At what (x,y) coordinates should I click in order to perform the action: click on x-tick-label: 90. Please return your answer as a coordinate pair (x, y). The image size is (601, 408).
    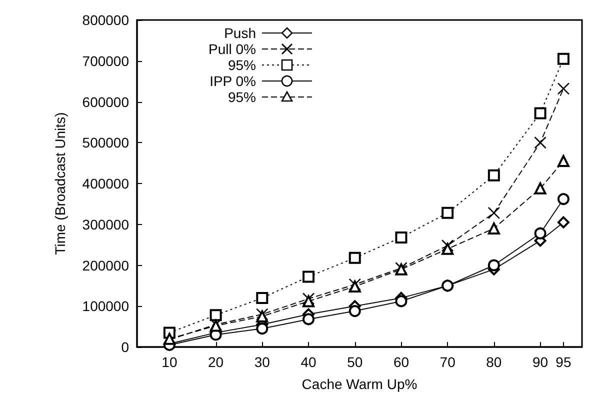
    Looking at the image, I should click on (540, 362).